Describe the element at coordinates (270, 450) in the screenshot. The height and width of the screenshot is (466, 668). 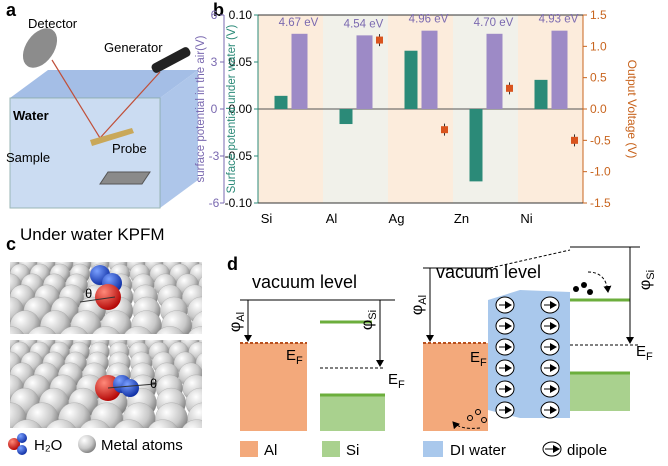
I see `legend-label: Al` at that location.